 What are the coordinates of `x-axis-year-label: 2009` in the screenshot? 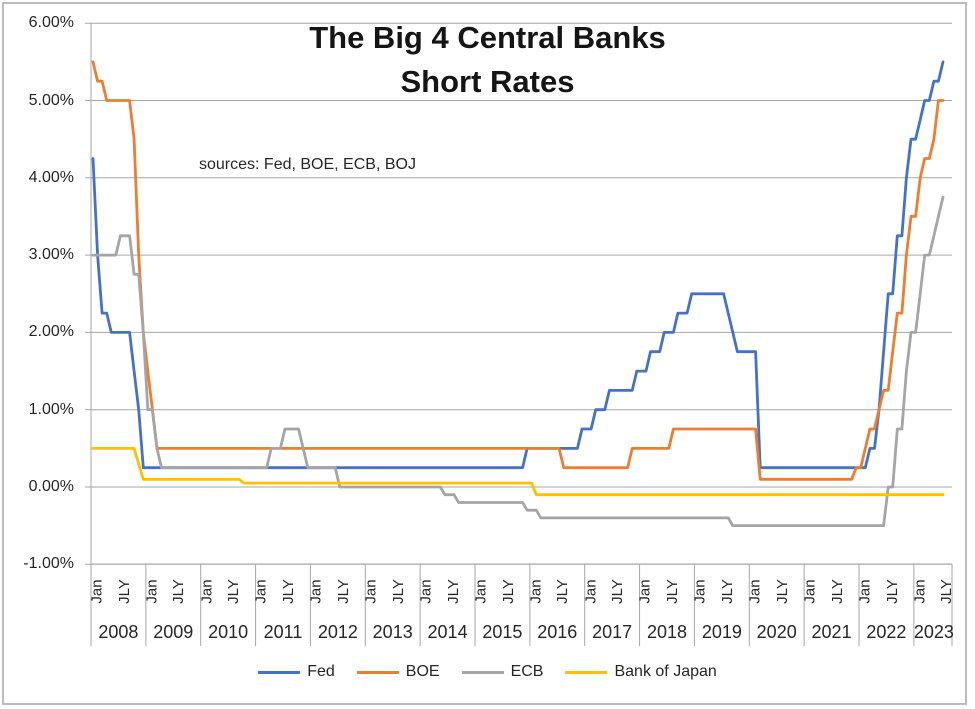 It's located at (173, 632).